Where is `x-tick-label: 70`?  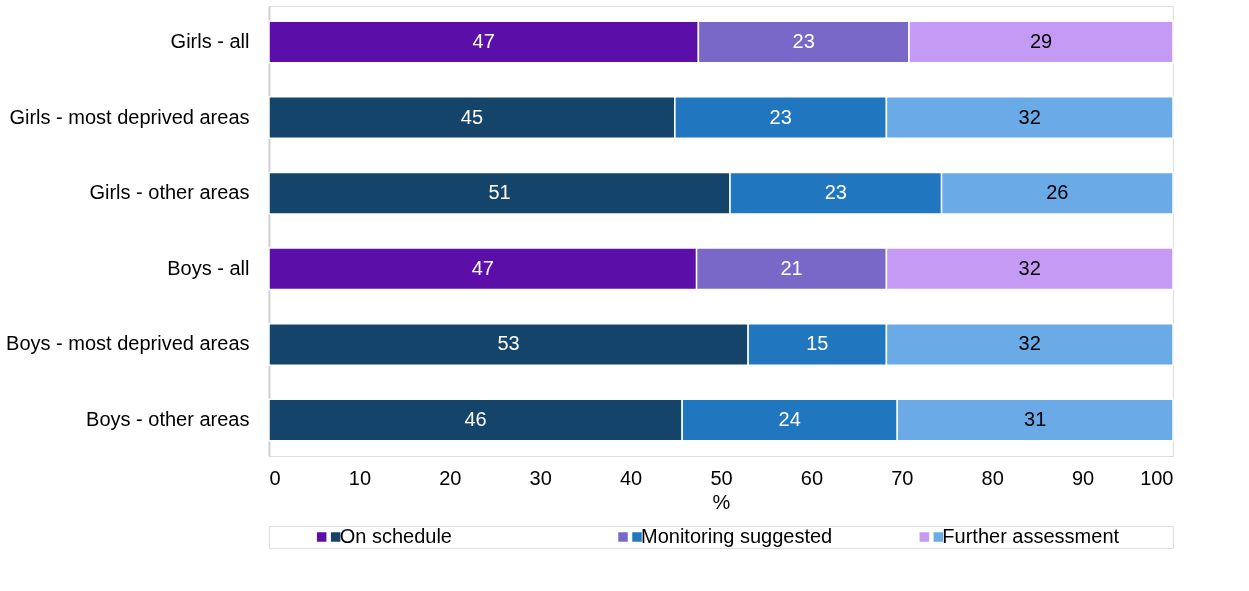 x-tick-label: 70 is located at coordinates (902, 477).